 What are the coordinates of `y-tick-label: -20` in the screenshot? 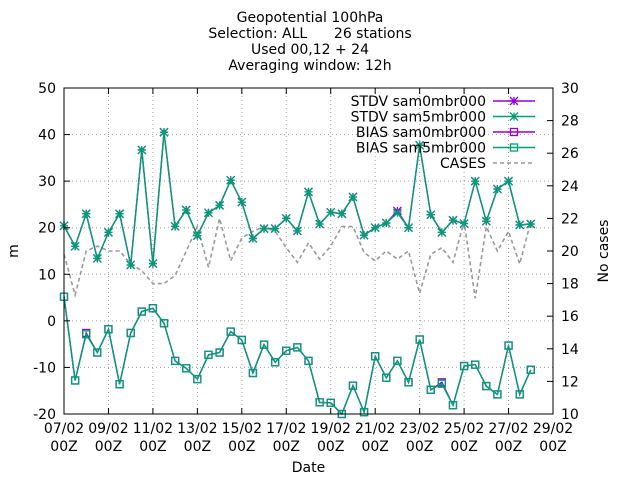 It's located at (44, 415).